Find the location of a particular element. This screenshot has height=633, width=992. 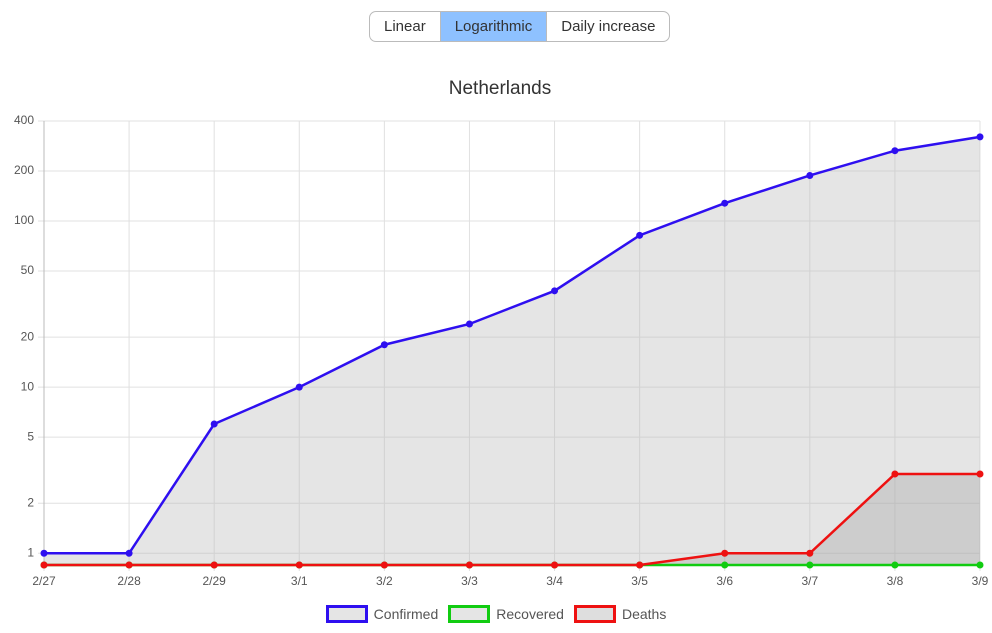

x-tick-label: 3/9 is located at coordinates (980, 581).